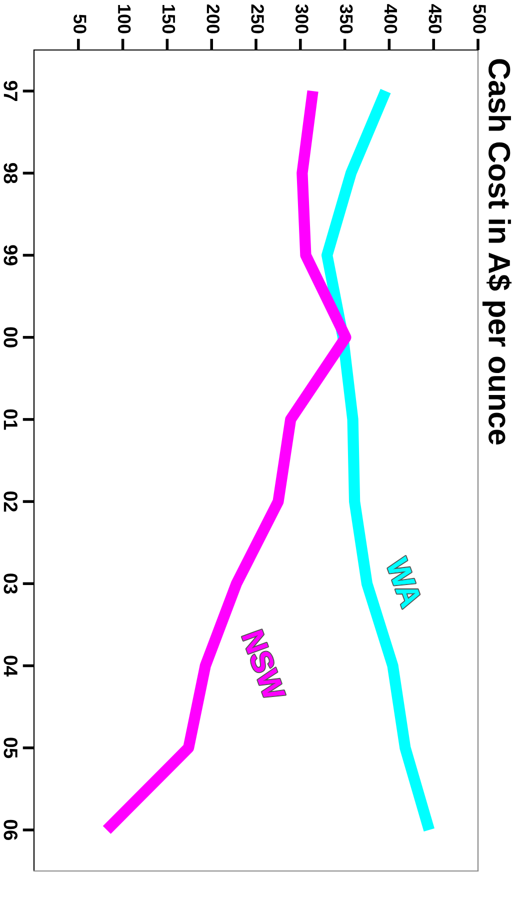 This screenshot has height=899, width=532. Describe the element at coordinates (11, 830) in the screenshot. I see `y-tick-label: 06` at that location.